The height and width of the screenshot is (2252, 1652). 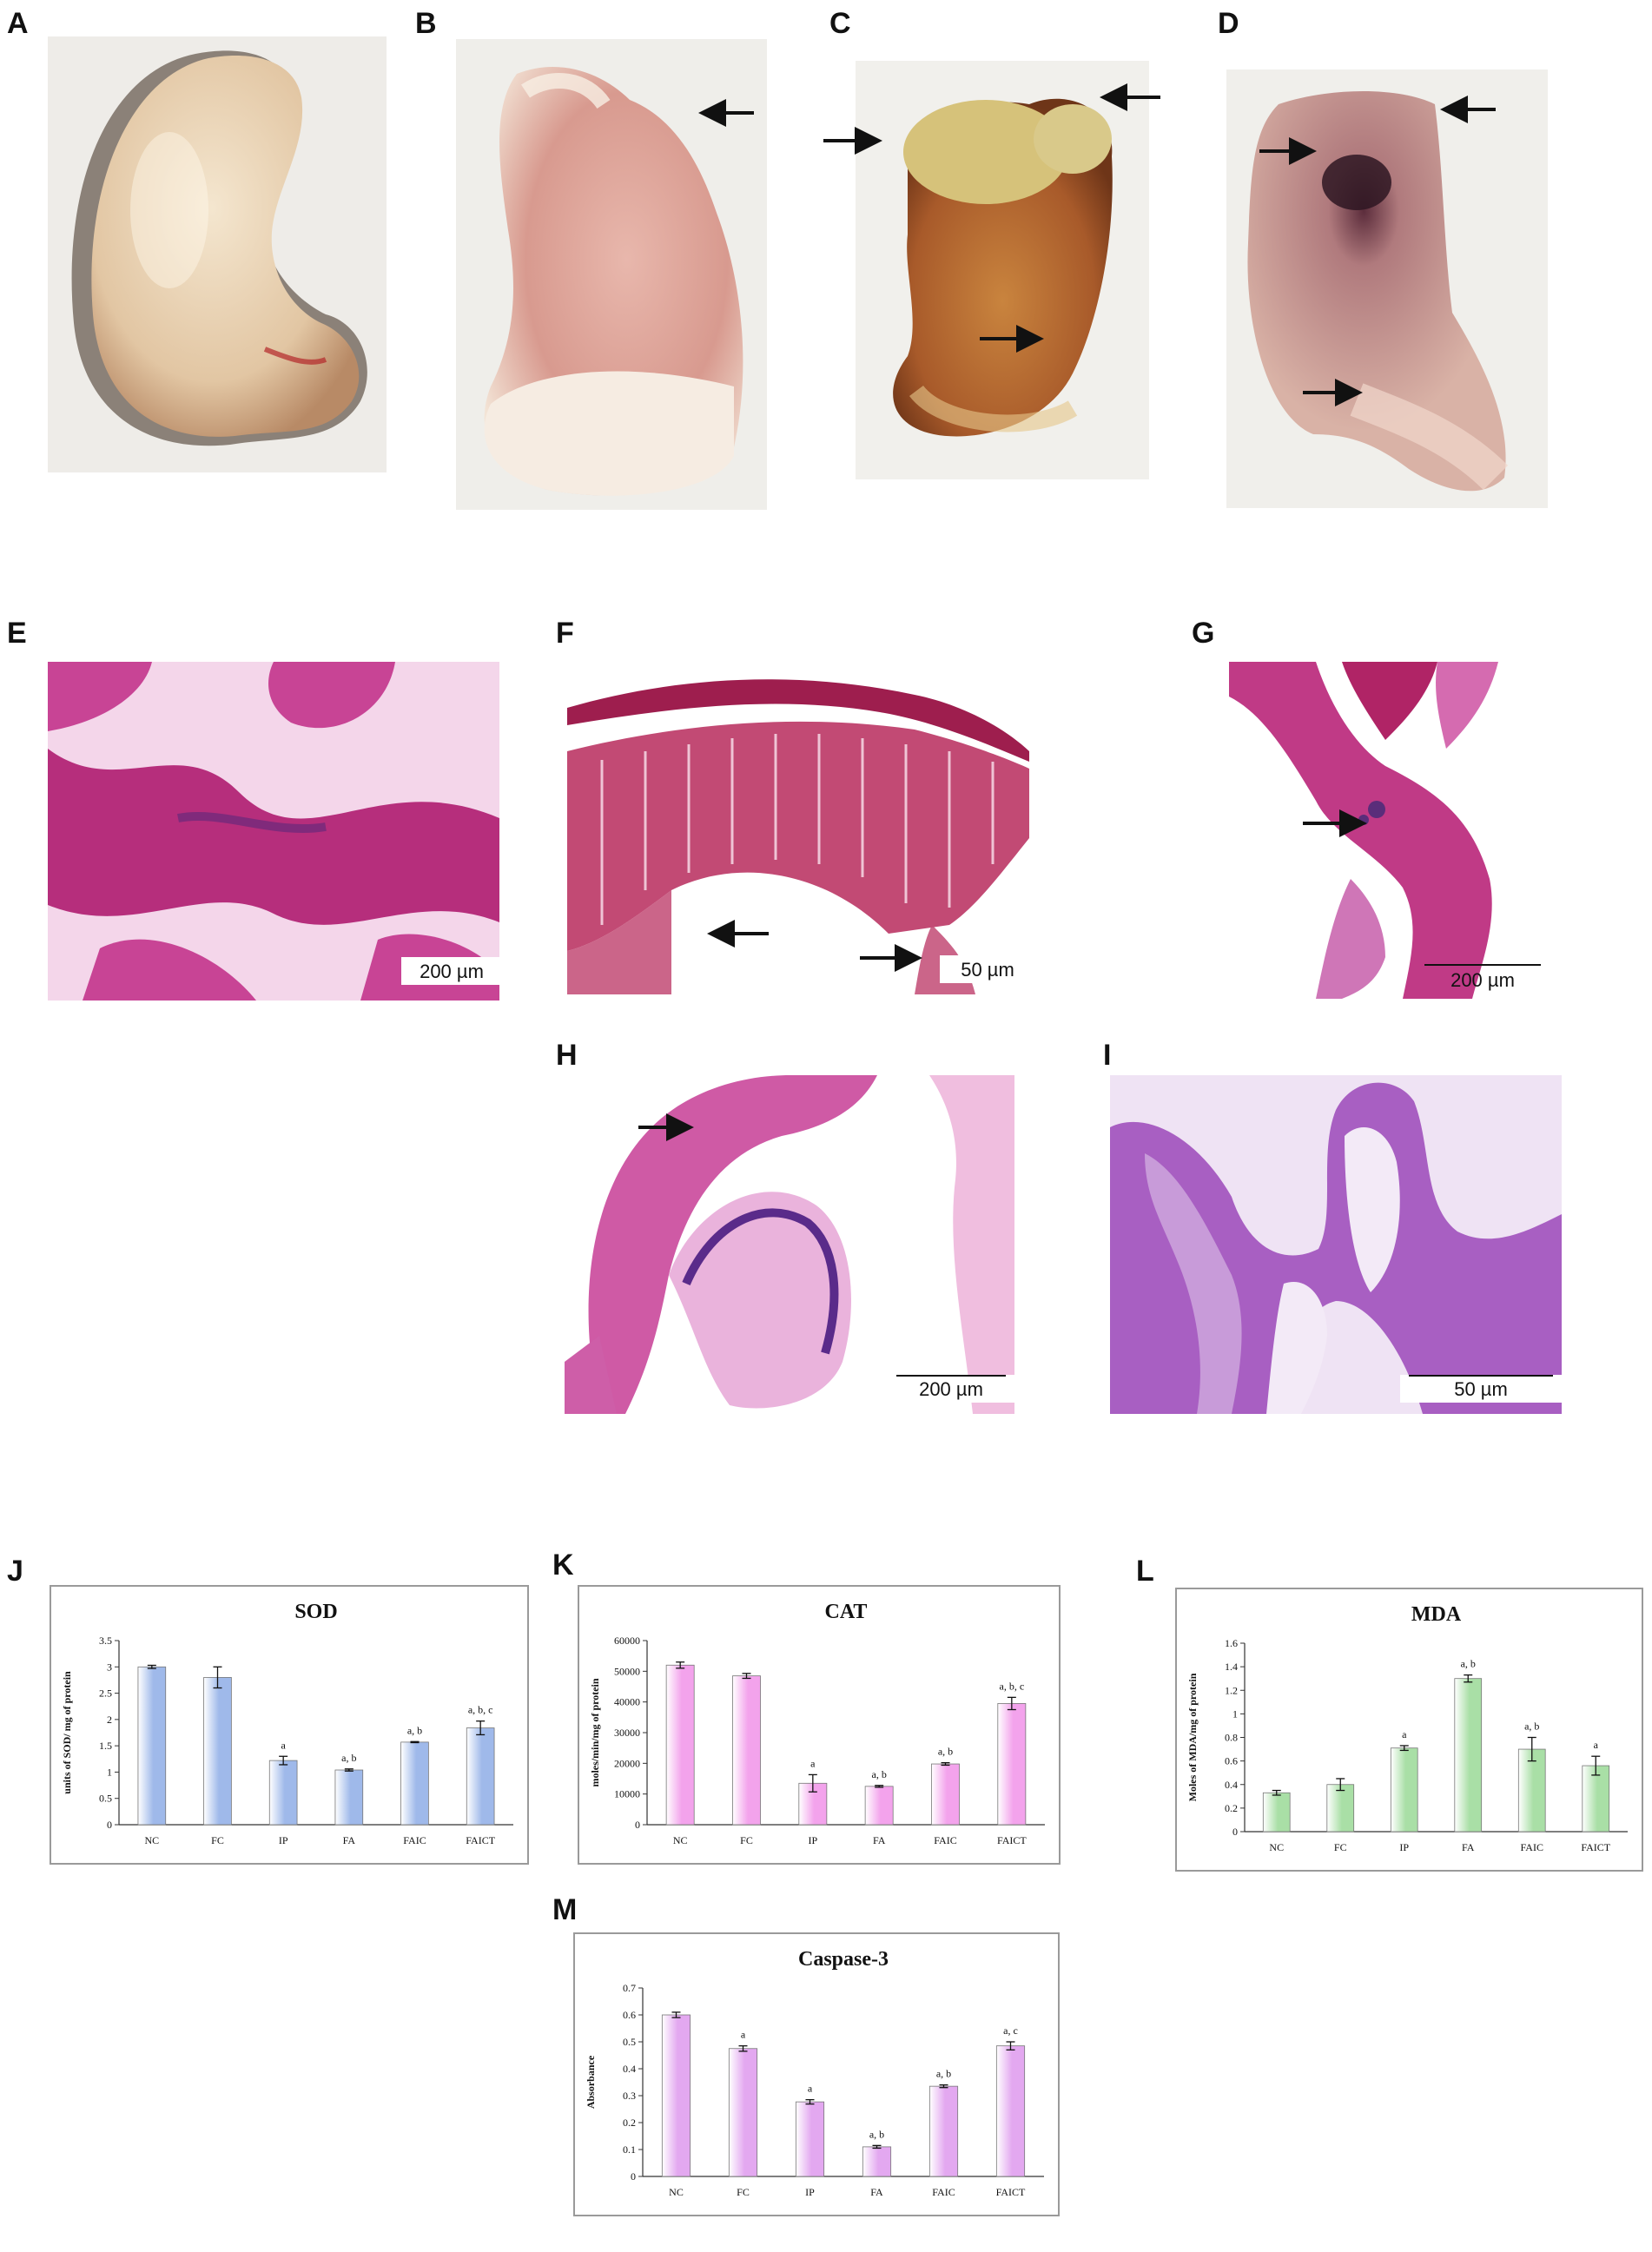 What do you see at coordinates (591, 2082) in the screenshot?
I see `y-axis-label: Absorbance` at bounding box center [591, 2082].